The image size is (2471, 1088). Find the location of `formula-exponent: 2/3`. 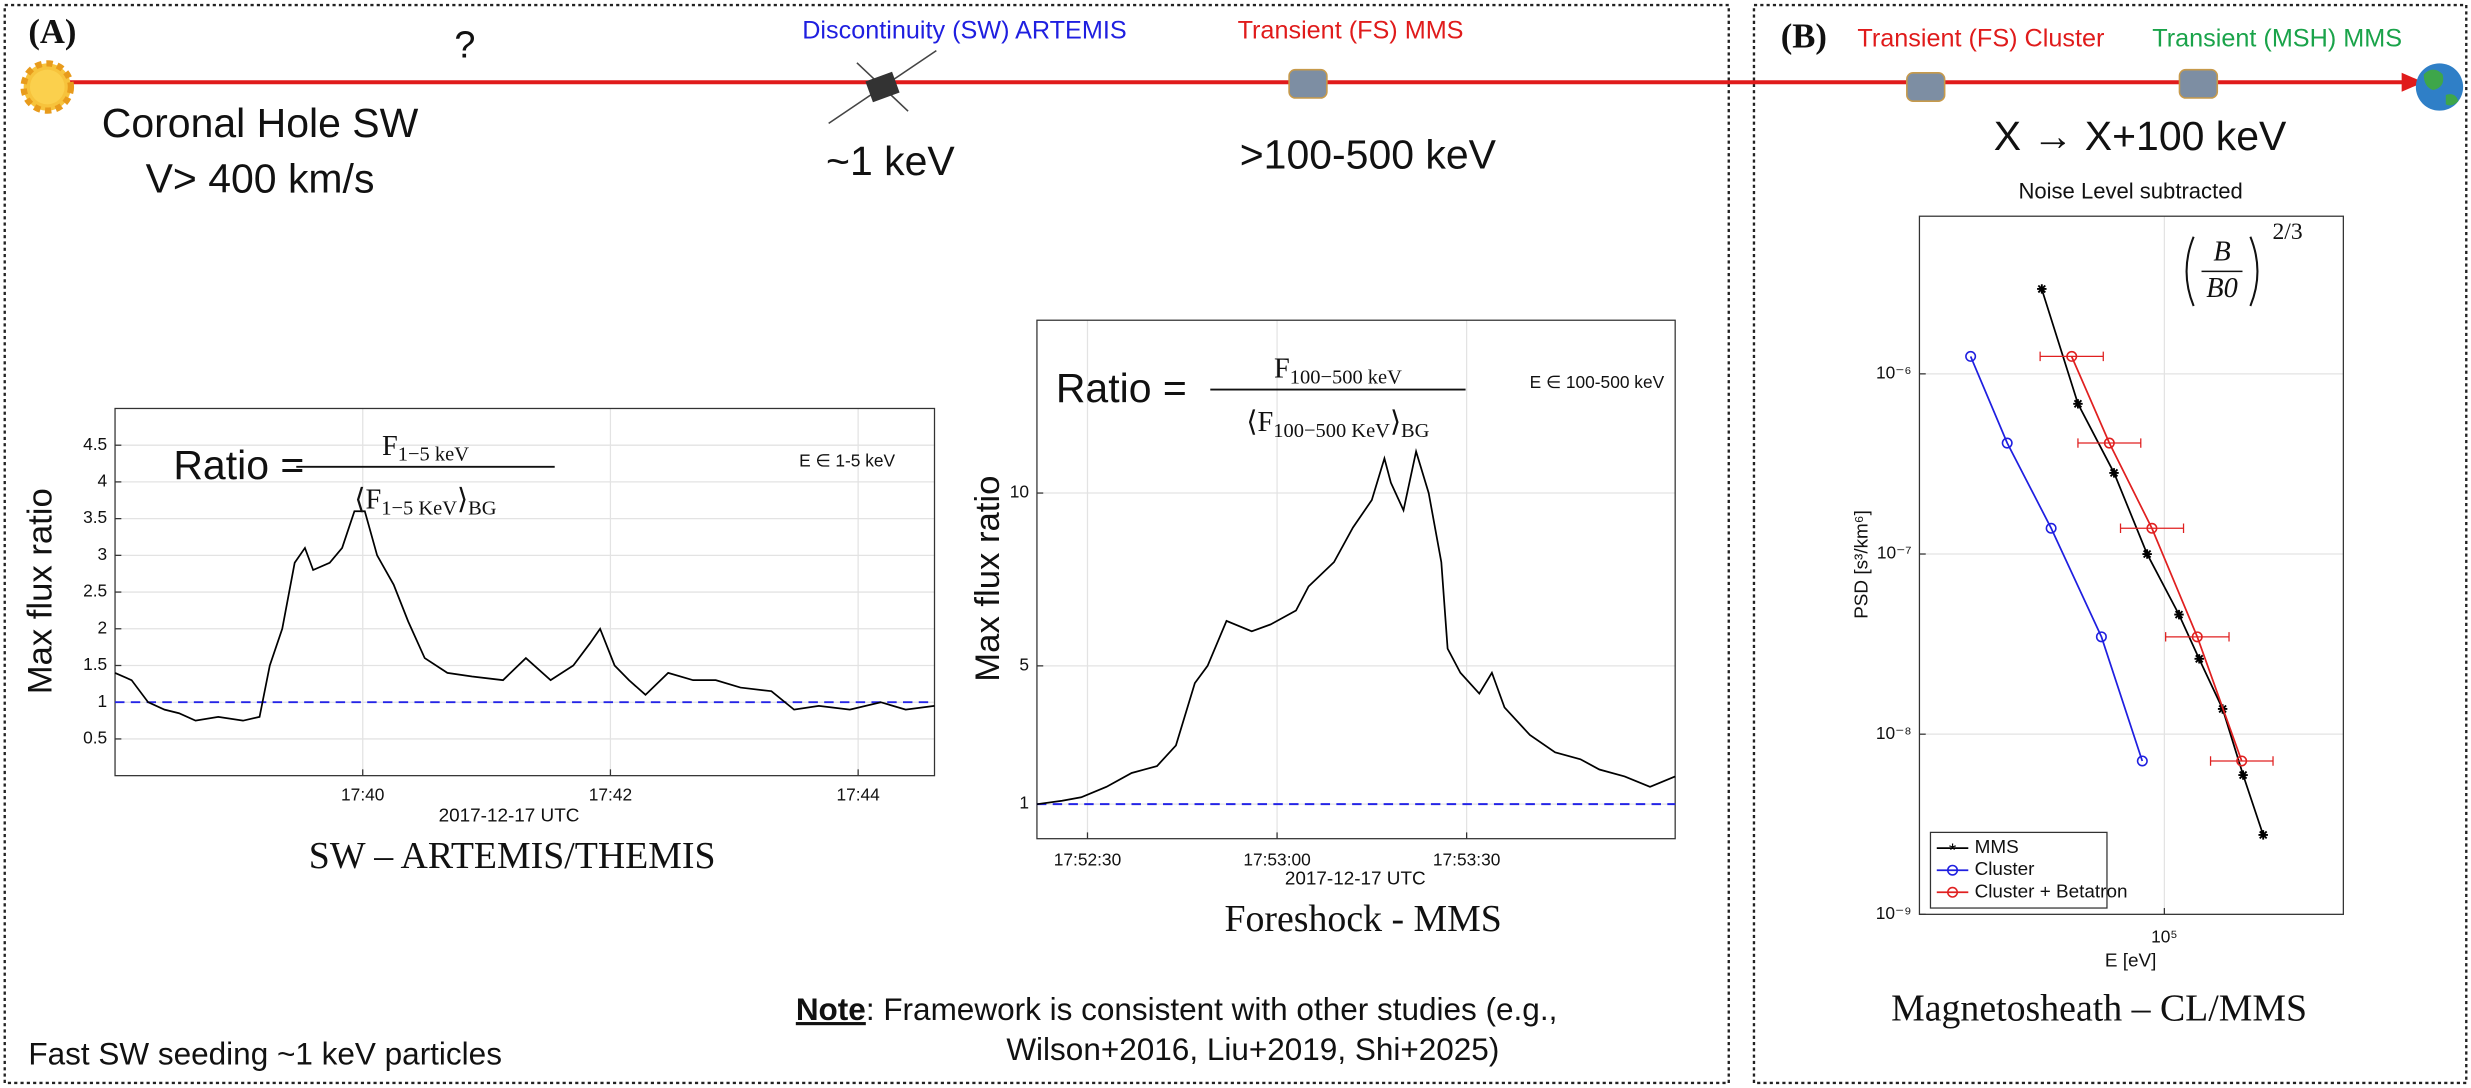

formula-exponent: 2/3 is located at coordinates (2287, 232).